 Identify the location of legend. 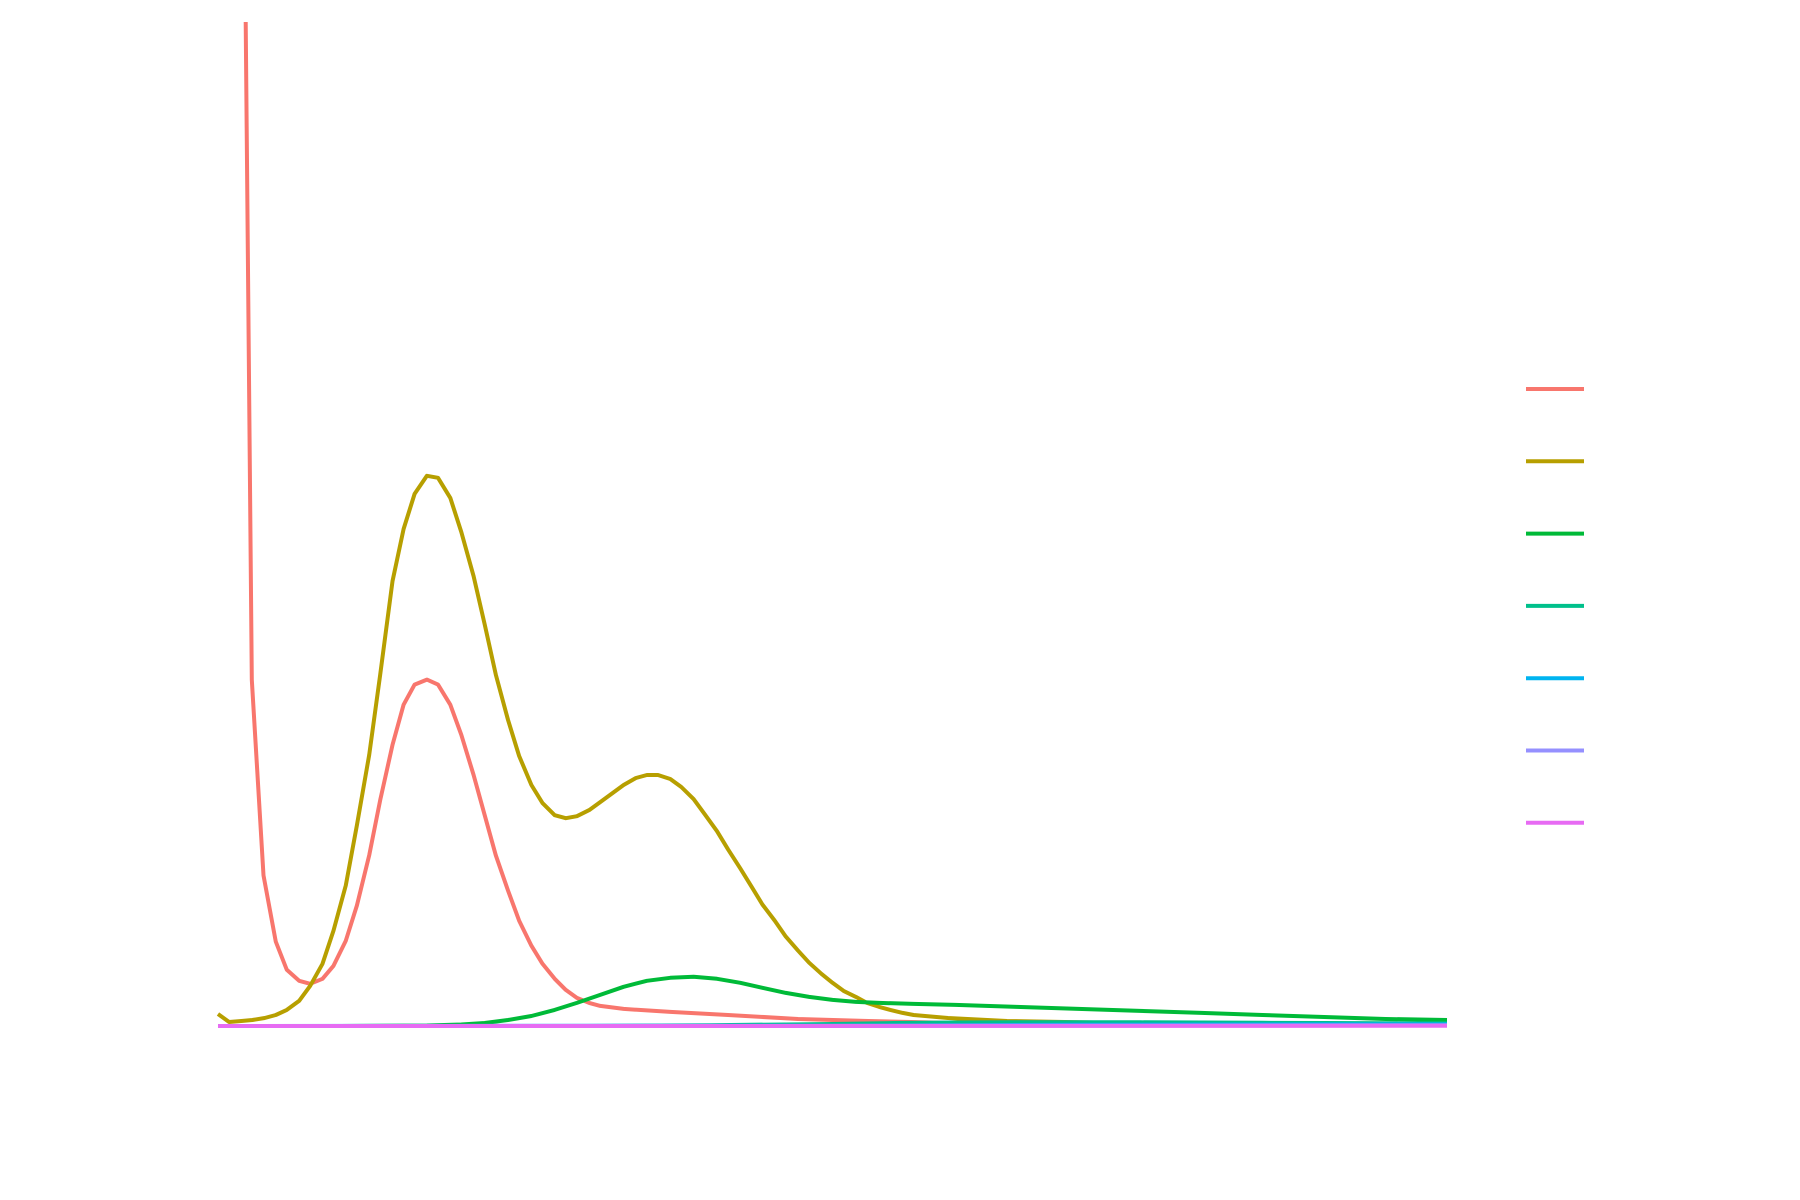
(1555, 606).